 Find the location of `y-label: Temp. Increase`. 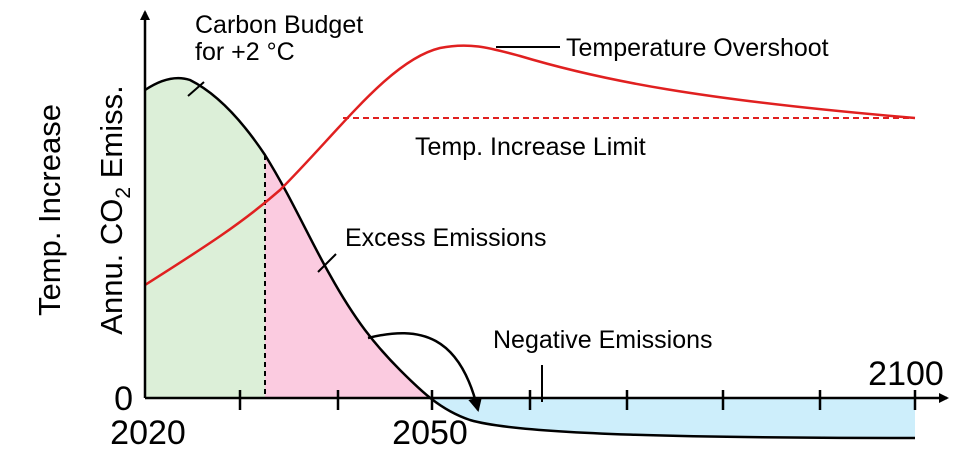

y-label: Temp. Increase is located at coordinates (49, 210).